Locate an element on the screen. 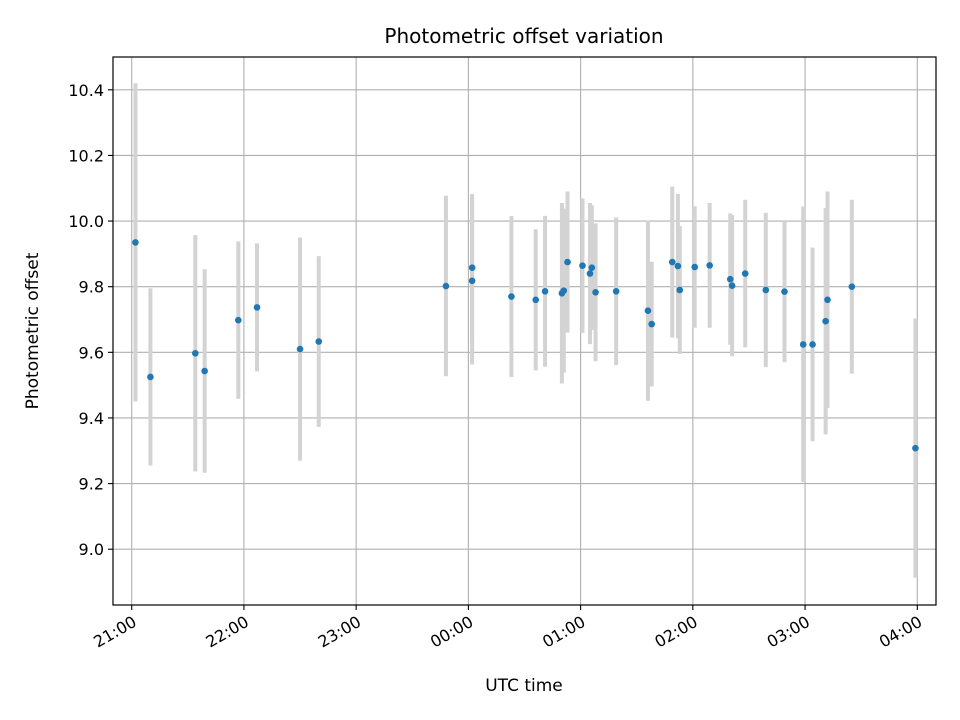 The height and width of the screenshot is (720, 960). chart-title: Photometric offset variation is located at coordinates (523, 36).